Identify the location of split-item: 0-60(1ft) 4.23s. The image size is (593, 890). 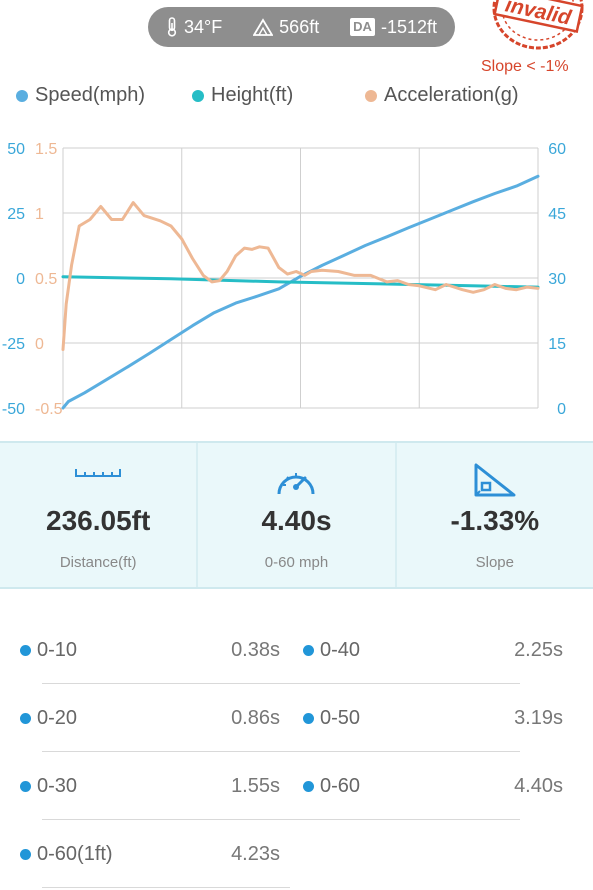
(150, 854).